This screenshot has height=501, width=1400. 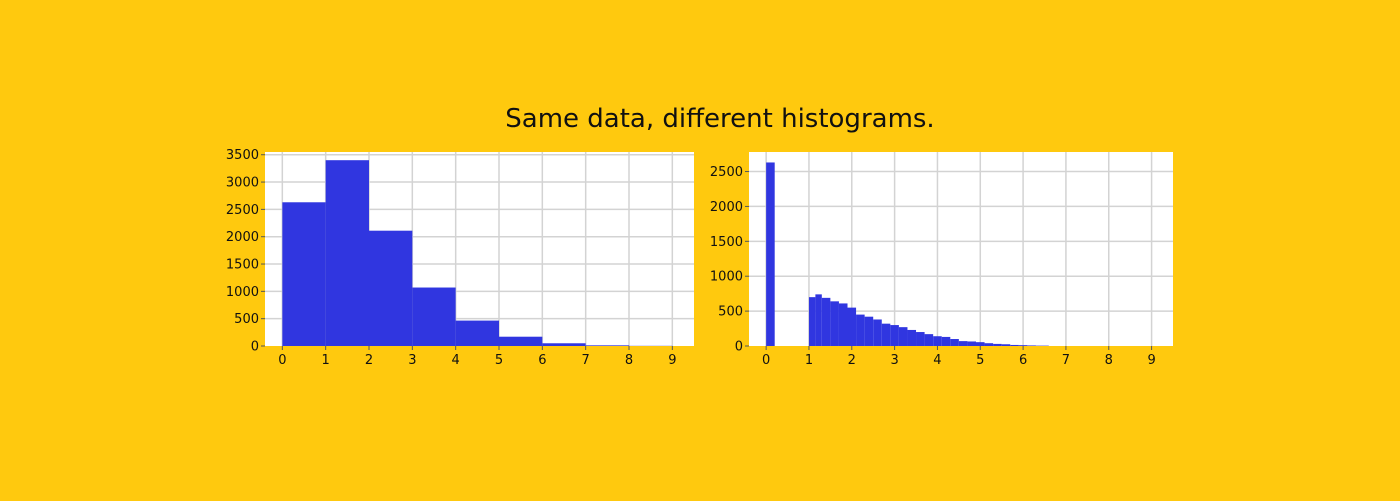 What do you see at coordinates (720, 119) in the screenshot?
I see `figure-title: Same data, different histograms.` at bounding box center [720, 119].